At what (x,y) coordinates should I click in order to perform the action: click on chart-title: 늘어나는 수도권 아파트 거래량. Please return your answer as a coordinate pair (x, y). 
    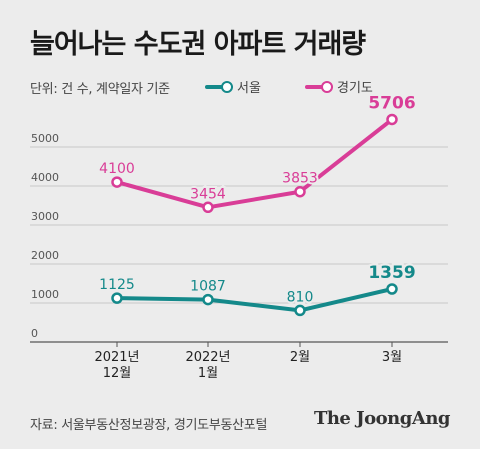
    Looking at the image, I should click on (198, 44).